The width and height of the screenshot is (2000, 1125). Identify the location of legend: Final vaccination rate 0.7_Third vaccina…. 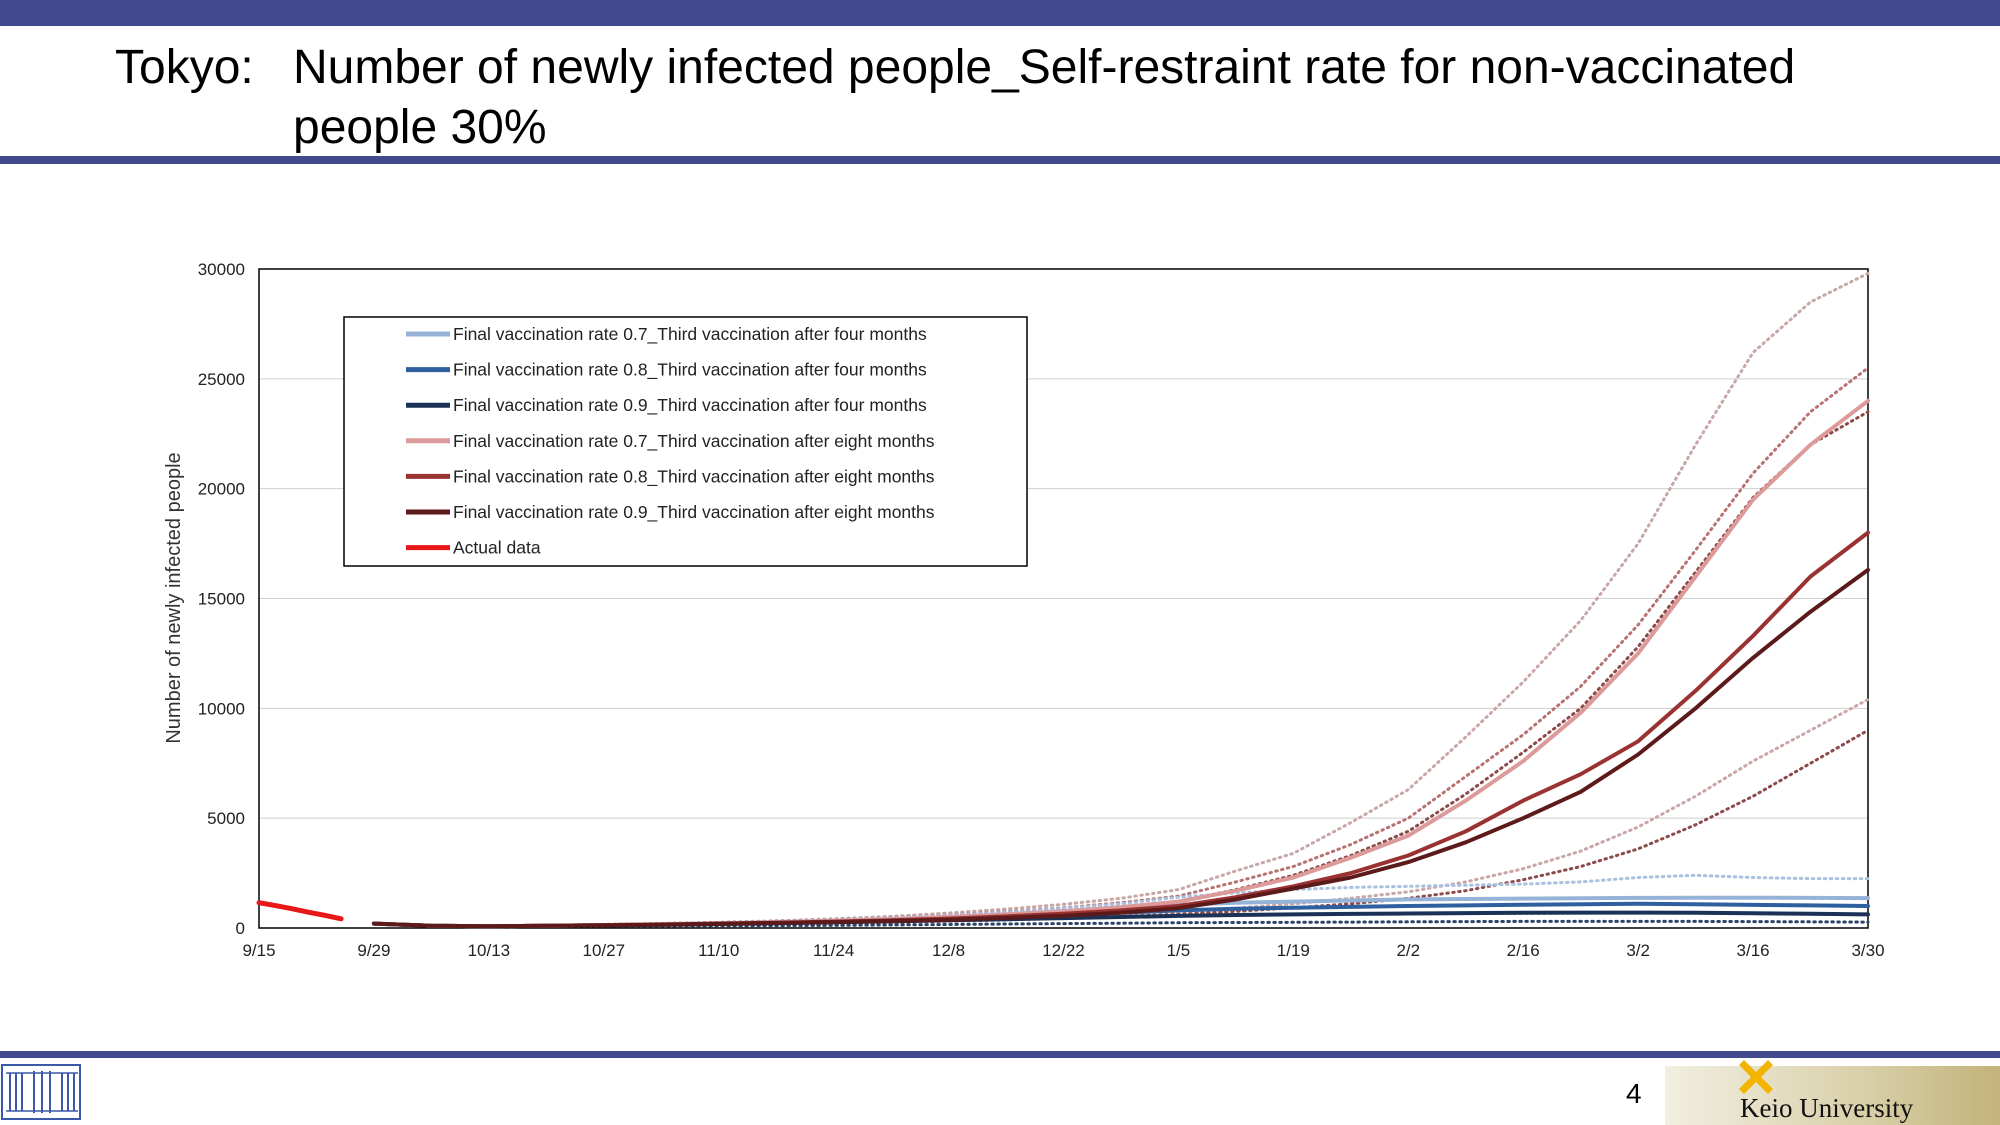
(685, 441).